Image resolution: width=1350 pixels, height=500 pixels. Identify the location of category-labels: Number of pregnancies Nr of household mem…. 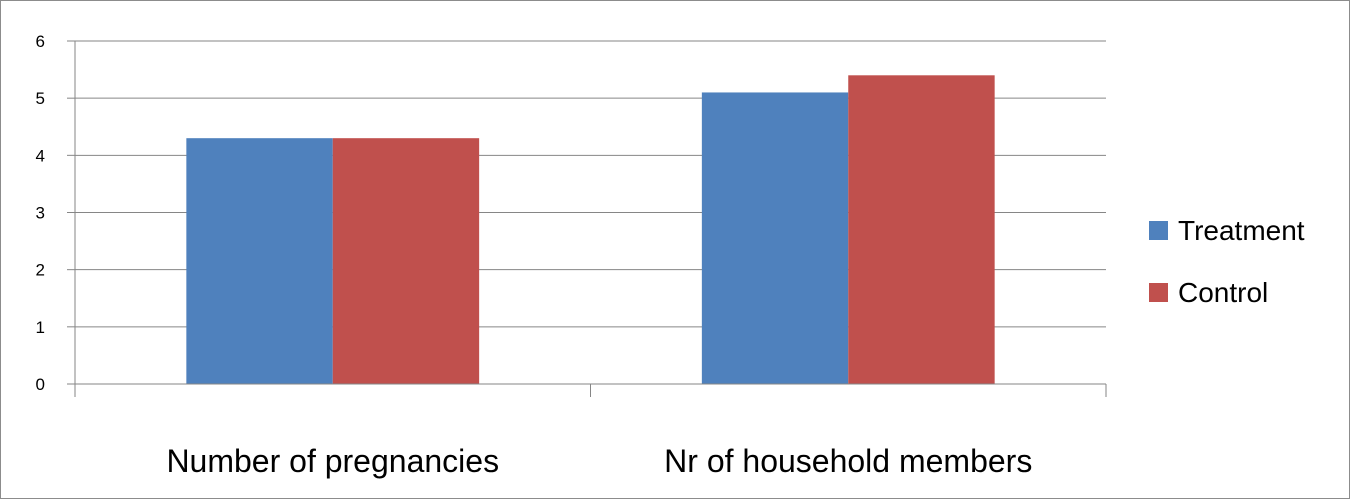
(599, 461).